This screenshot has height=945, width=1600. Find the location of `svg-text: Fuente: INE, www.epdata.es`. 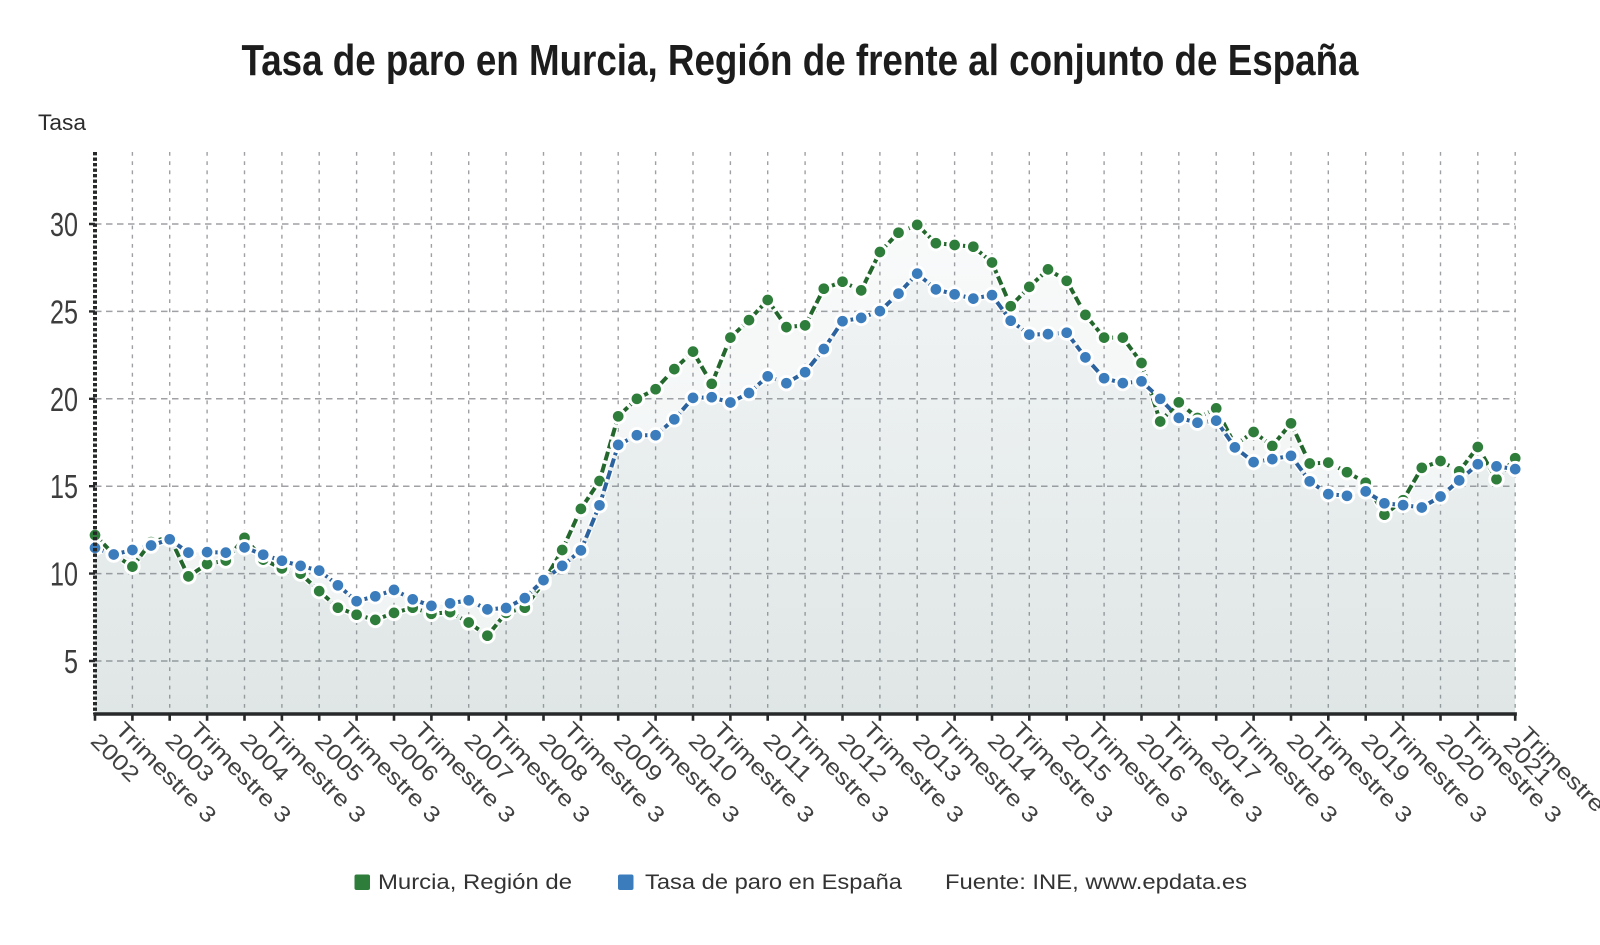

svg-text: Fuente: INE, www.epdata.es is located at coordinates (1096, 882).